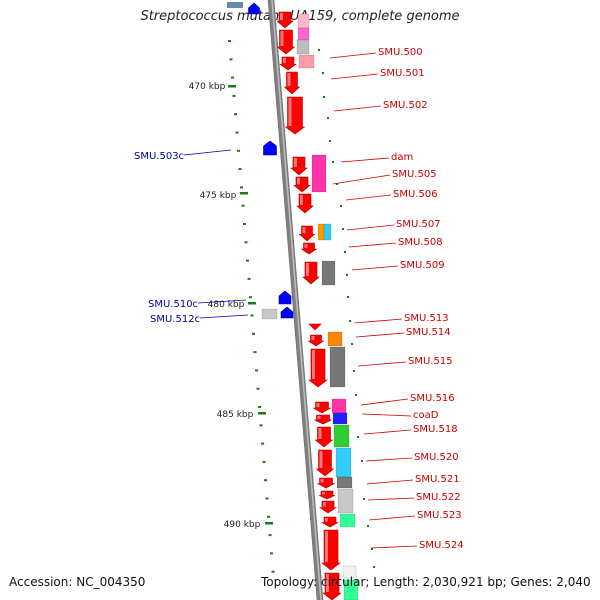  What do you see at coordinates (173, 304) in the screenshot?
I see `gene-label-reverse: SMU.510c` at bounding box center [173, 304].